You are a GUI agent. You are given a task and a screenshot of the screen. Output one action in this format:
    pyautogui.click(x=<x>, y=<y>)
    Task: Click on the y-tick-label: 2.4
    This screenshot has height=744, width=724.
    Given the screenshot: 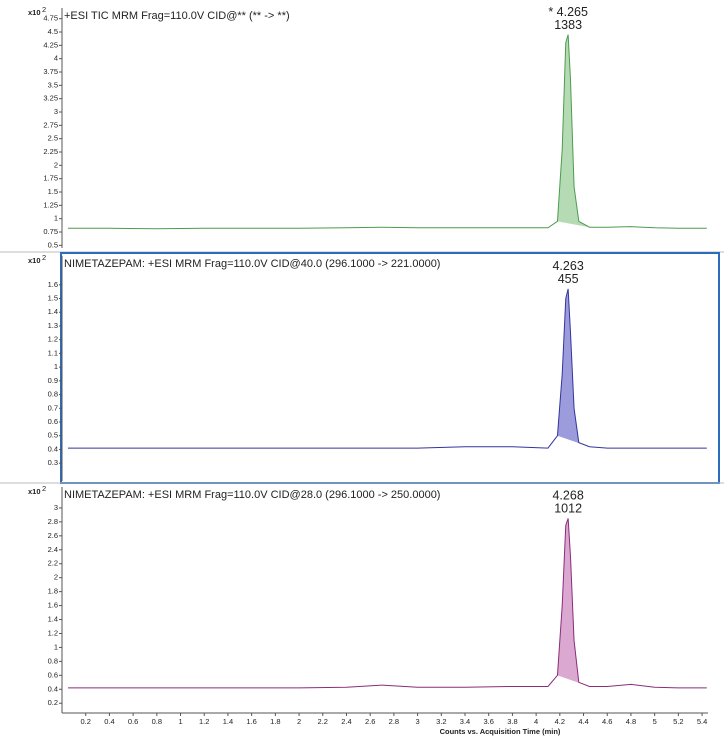 What is the action you would take?
    pyautogui.click(x=53, y=549)
    